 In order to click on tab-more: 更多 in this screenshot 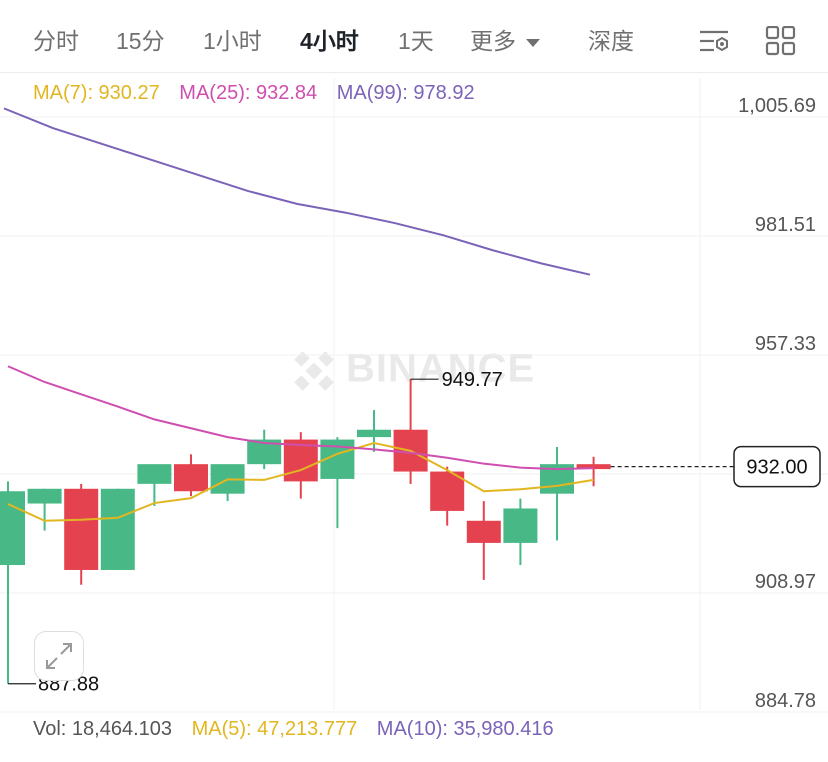, I will do `click(505, 41)`.